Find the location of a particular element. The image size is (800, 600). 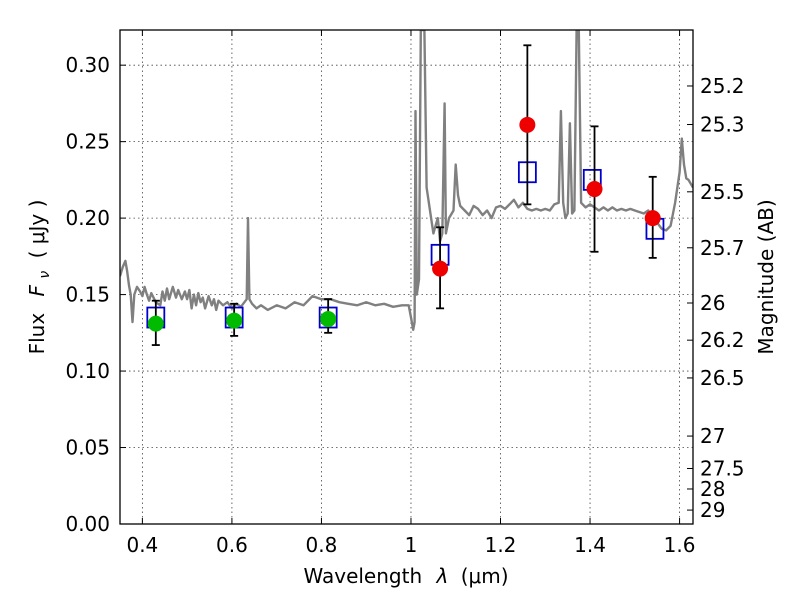

y2-axis-label: Magnitude (AB) is located at coordinates (766, 276).